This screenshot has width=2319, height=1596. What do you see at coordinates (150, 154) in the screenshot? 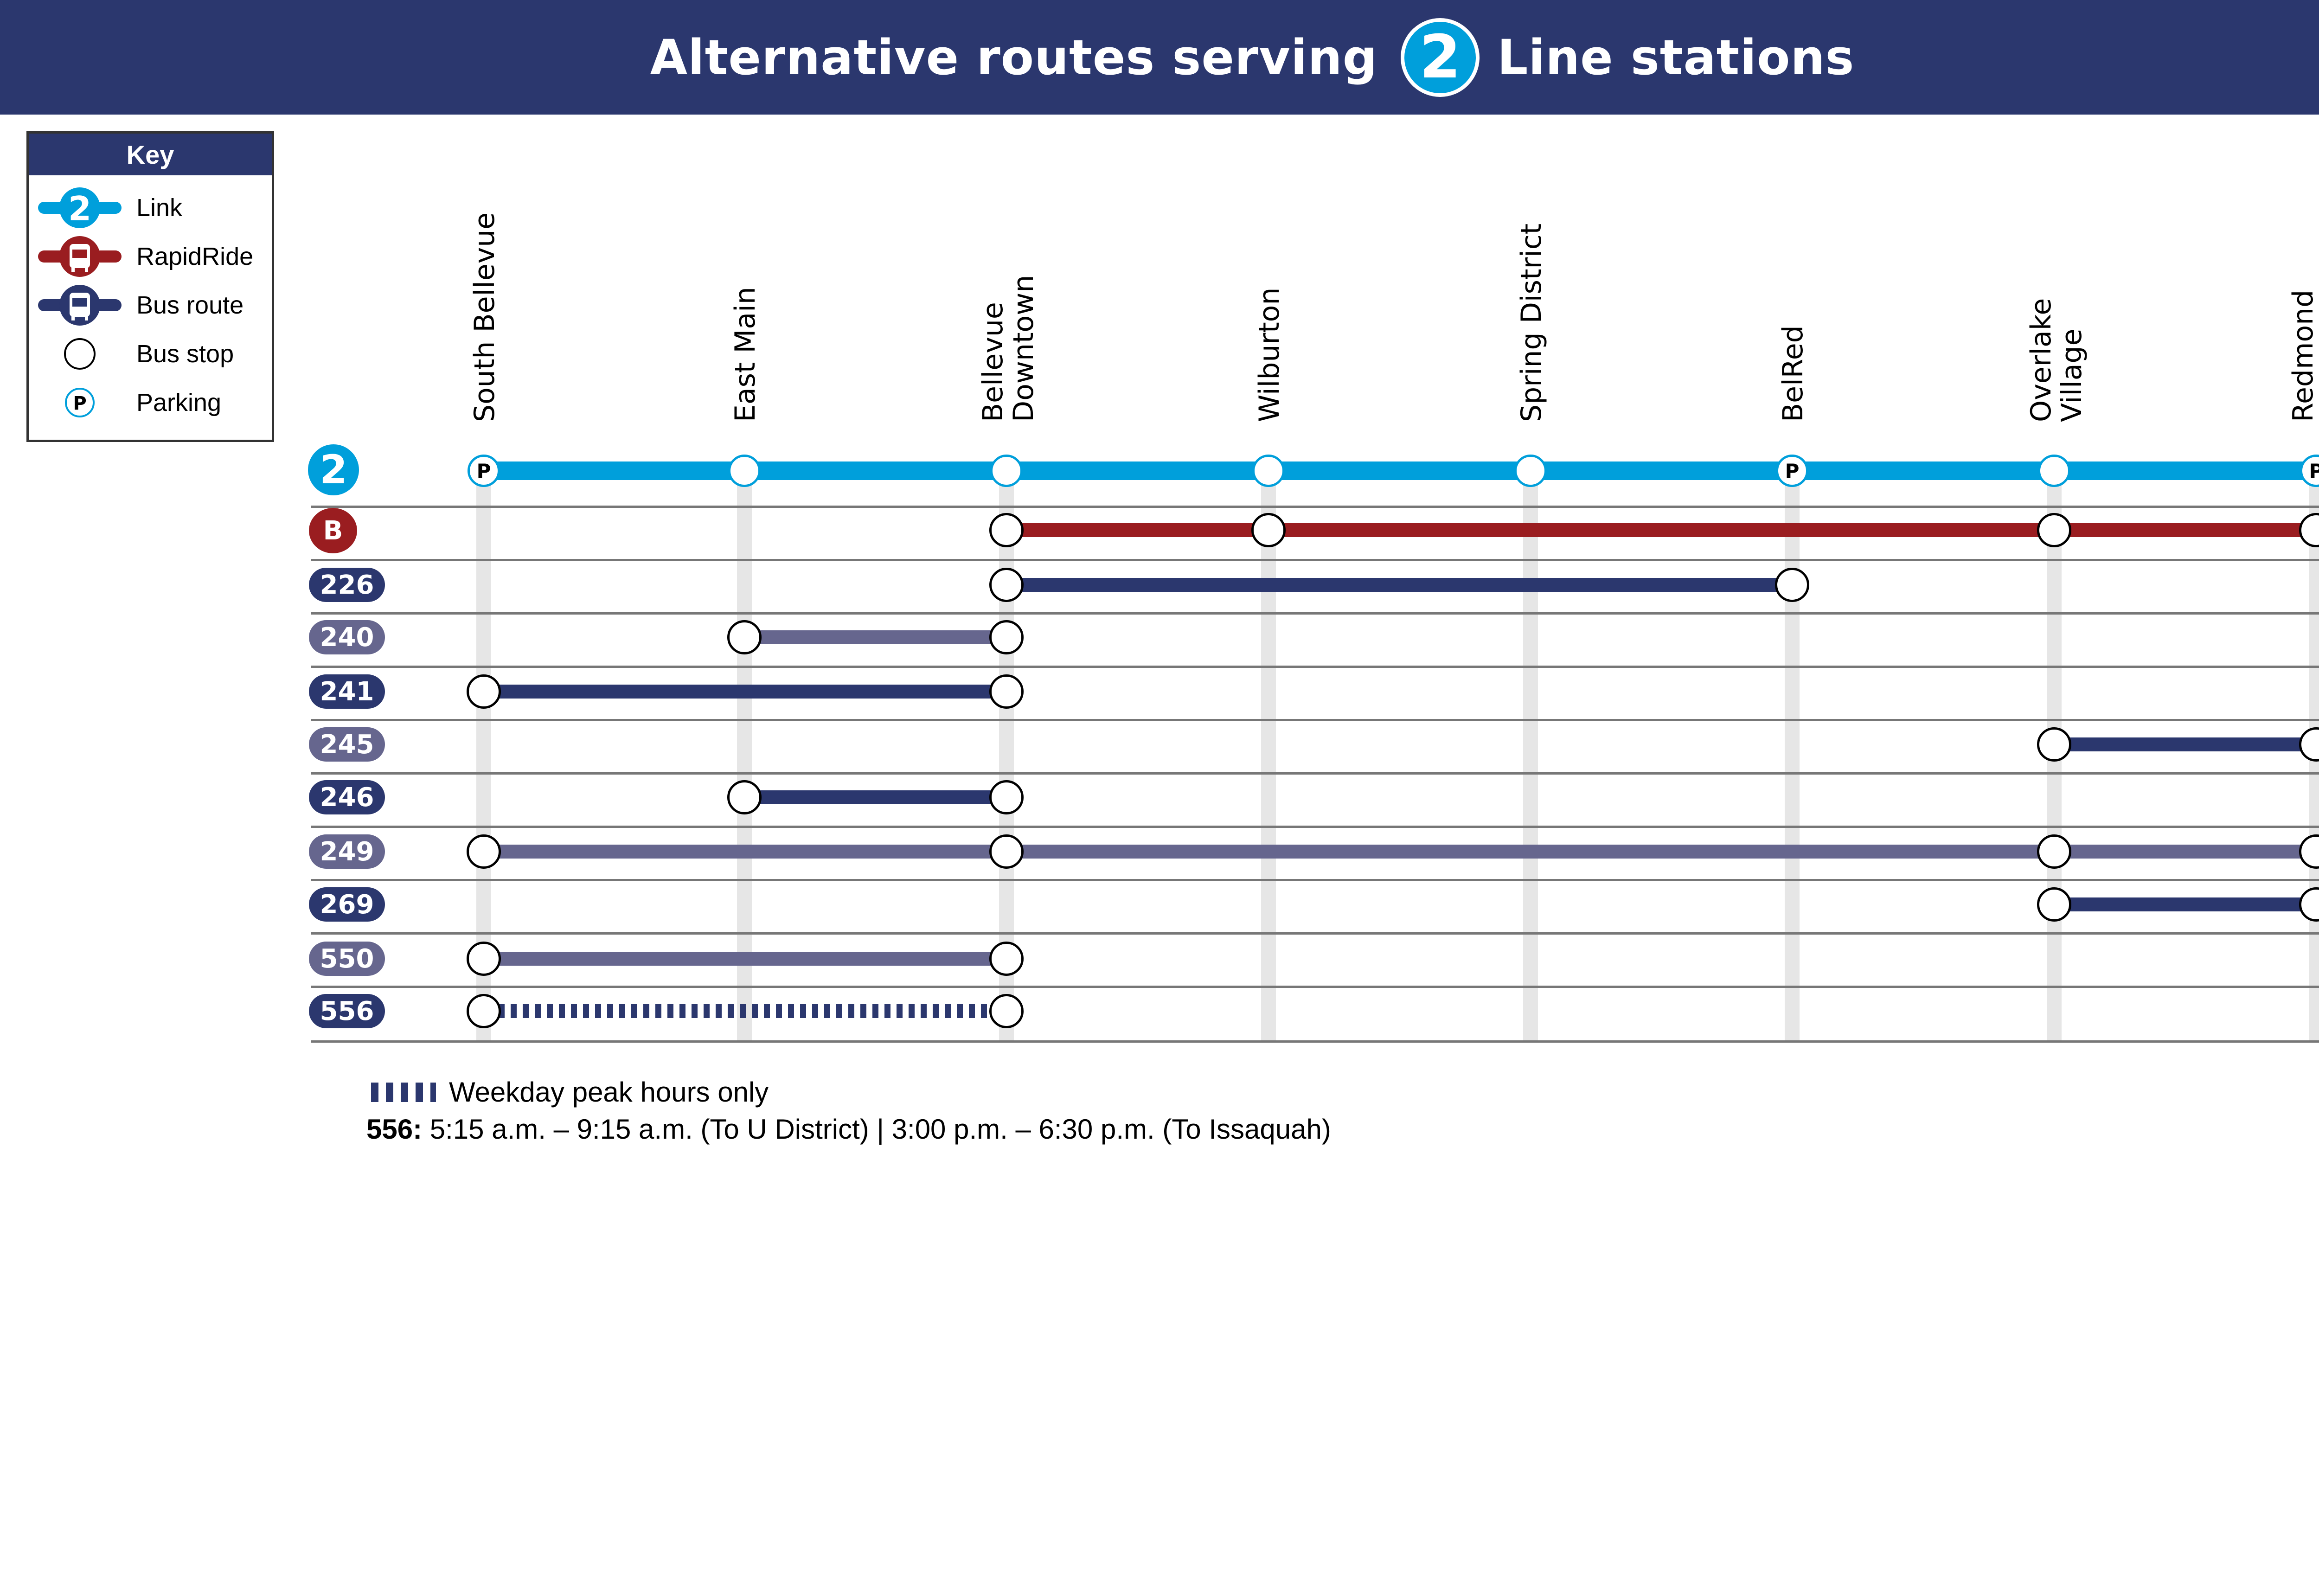
I see `key-title: Key` at bounding box center [150, 154].